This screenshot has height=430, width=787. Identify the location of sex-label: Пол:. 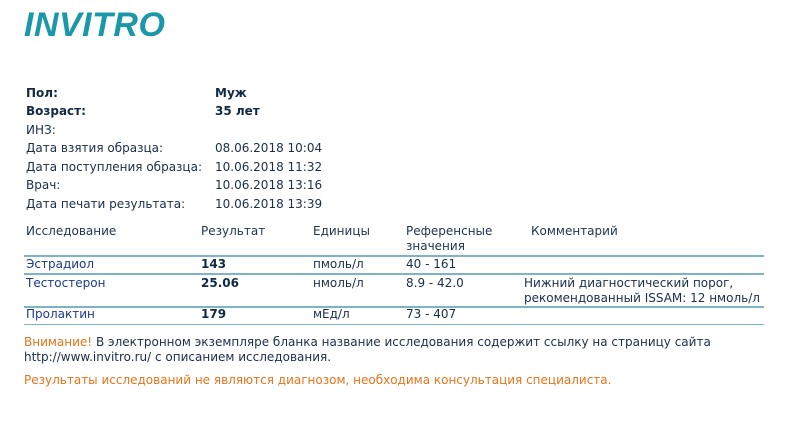
(42, 93).